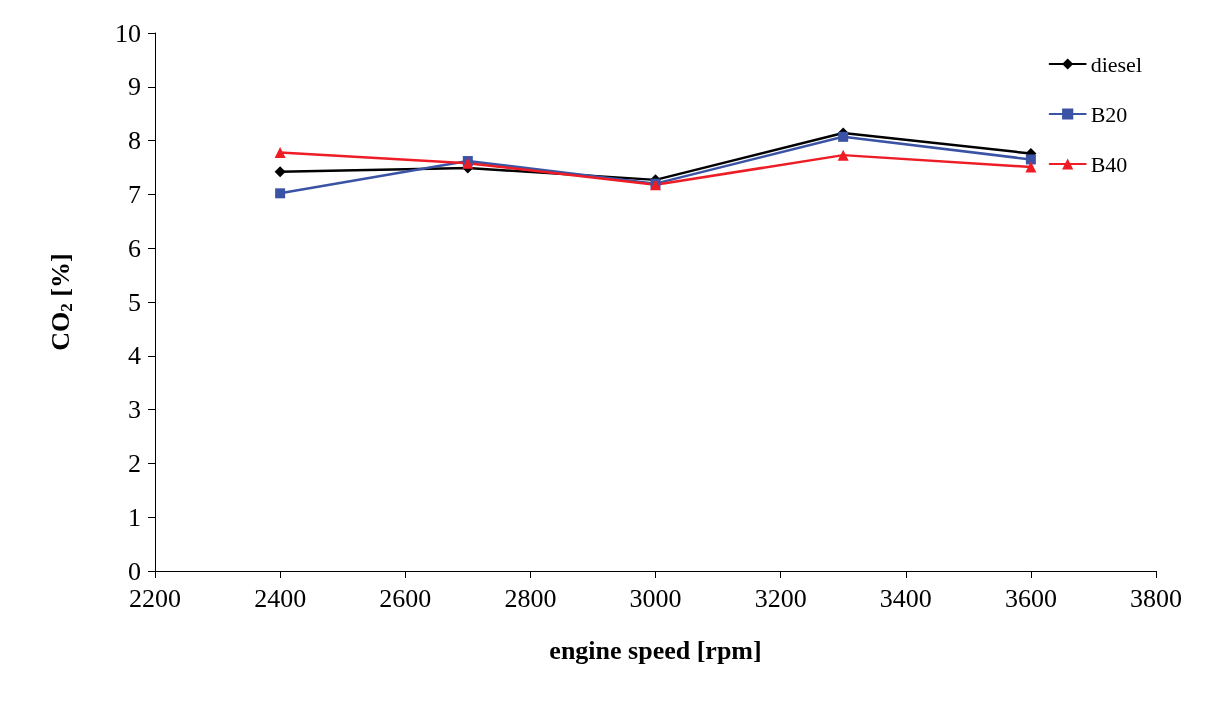 Image resolution: width=1205 pixels, height=709 pixels. What do you see at coordinates (128, 33) in the screenshot?
I see `y-tick-label: 10` at bounding box center [128, 33].